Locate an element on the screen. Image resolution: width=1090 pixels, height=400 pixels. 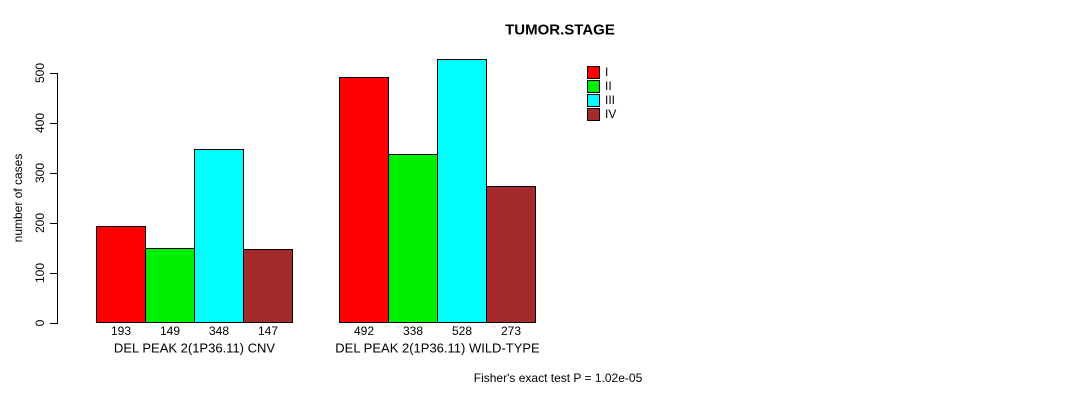
bar-iii-group2 is located at coordinates (462, 191).